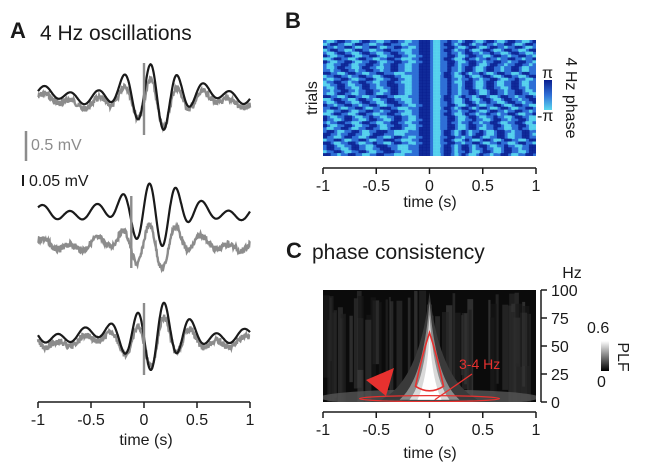 The image size is (649, 464). I want to click on panel-a-x-tick-label: -0.5, so click(91, 420).